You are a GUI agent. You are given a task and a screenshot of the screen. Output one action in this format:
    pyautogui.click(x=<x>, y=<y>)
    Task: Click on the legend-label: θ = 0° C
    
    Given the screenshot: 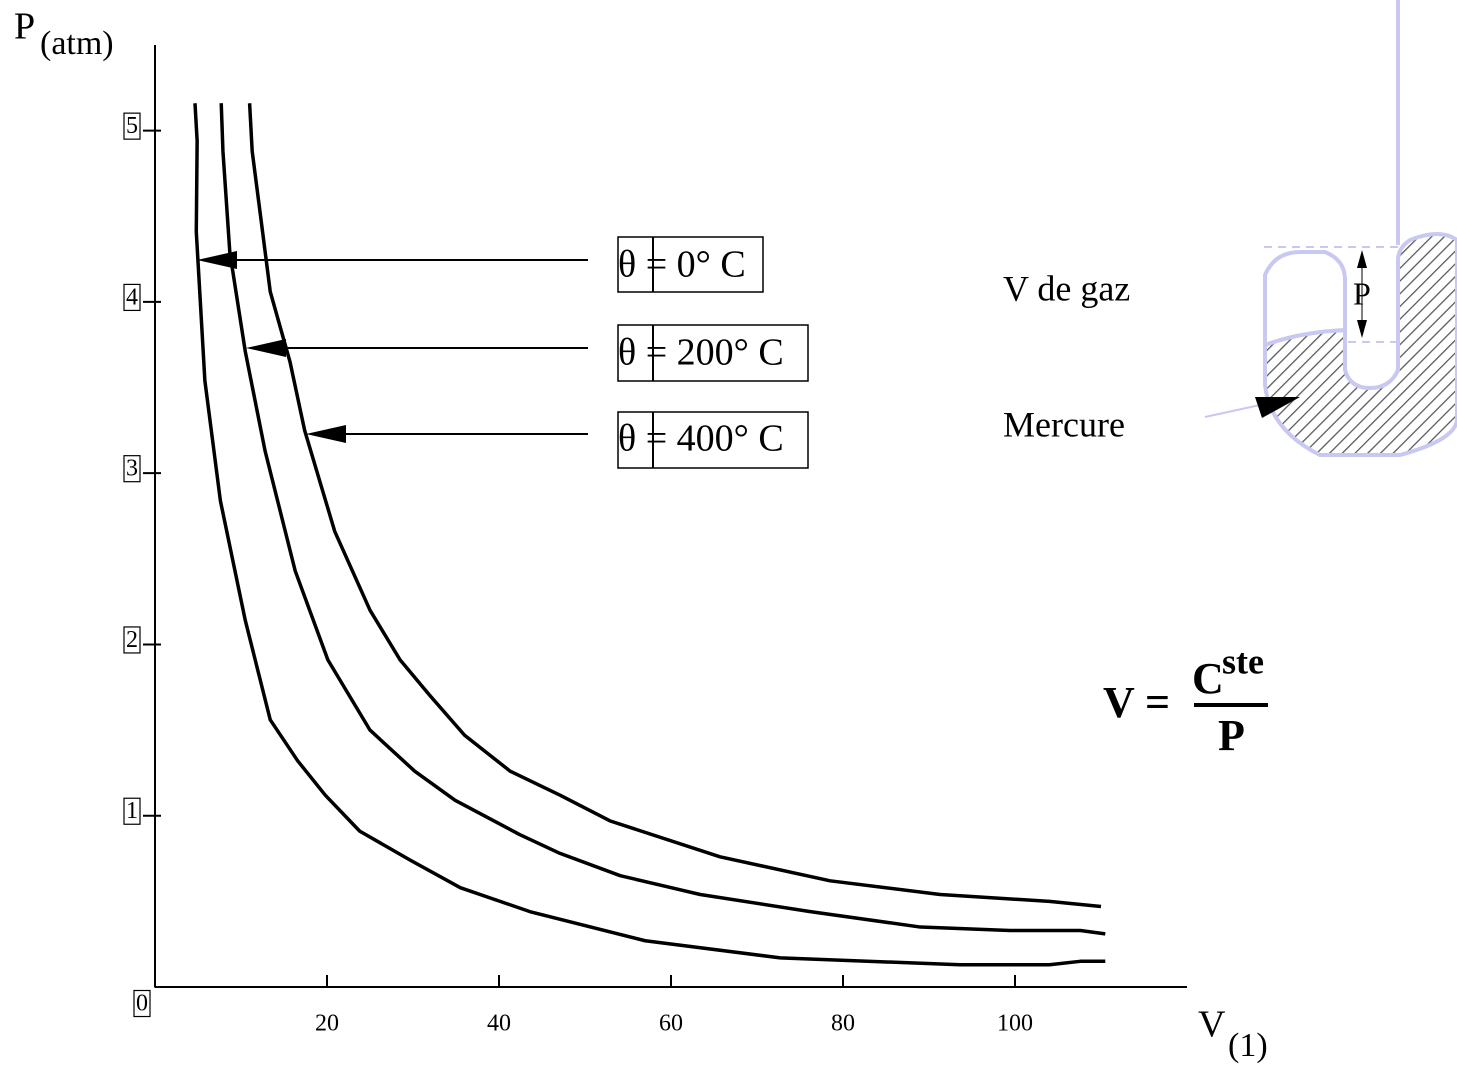 What is the action you would take?
    pyautogui.click(x=682, y=265)
    